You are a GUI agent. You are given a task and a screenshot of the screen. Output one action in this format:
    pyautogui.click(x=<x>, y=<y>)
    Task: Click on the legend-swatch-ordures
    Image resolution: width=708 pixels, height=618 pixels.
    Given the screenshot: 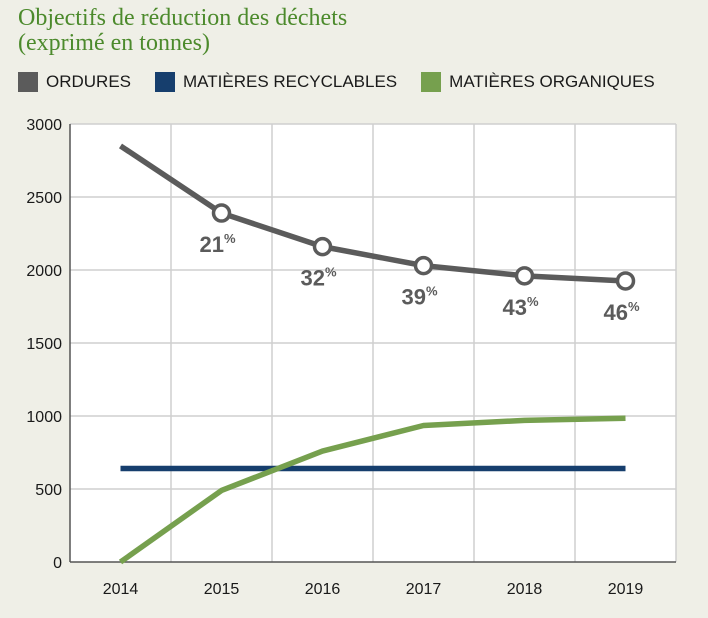 What is the action you would take?
    pyautogui.click(x=28, y=82)
    